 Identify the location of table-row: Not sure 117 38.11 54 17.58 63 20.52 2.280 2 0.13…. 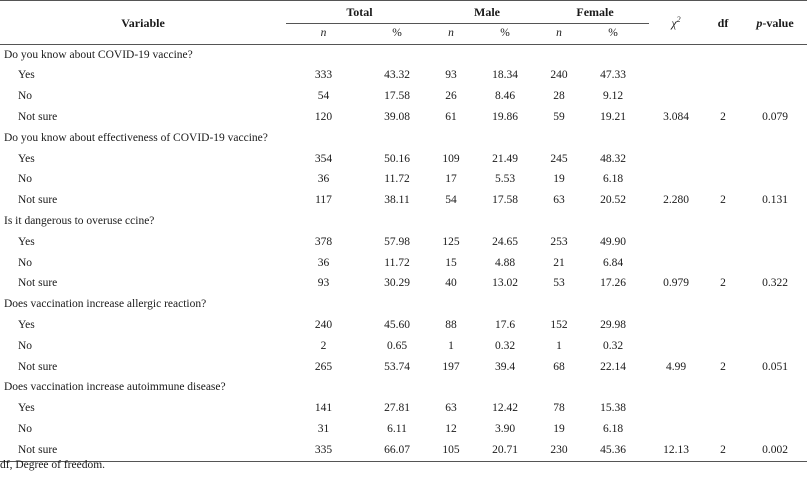
(403, 201).